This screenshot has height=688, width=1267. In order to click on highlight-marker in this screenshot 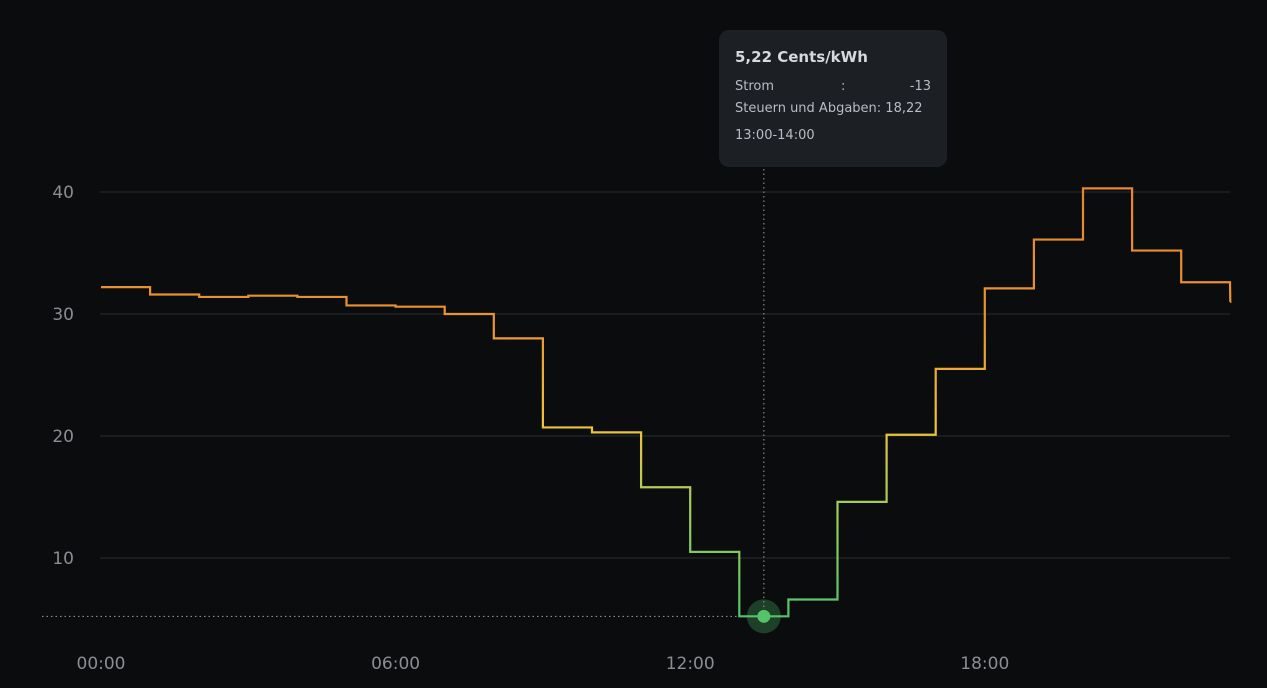, I will do `click(763, 616)`.